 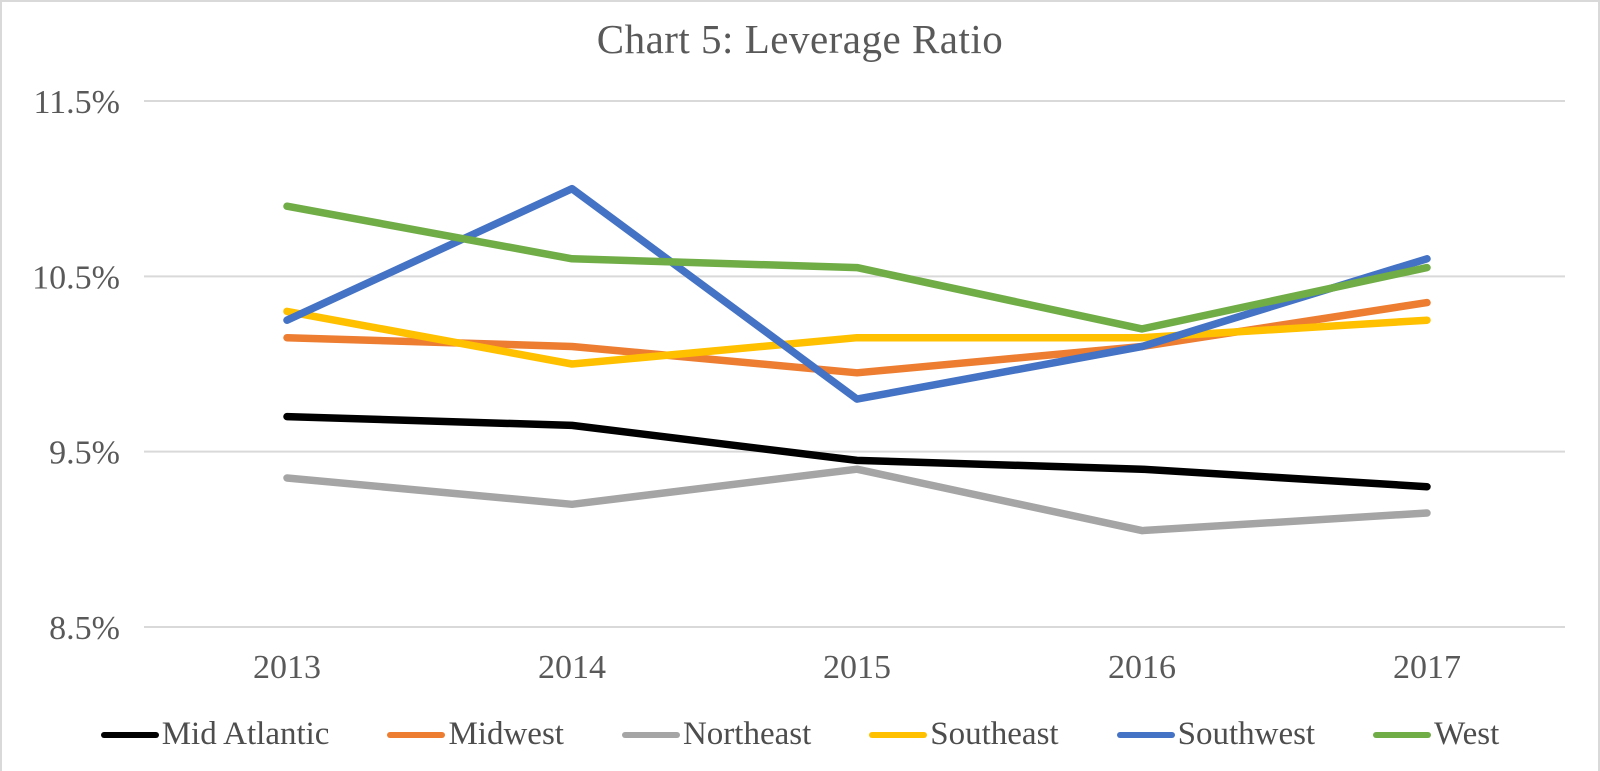 What do you see at coordinates (84, 628) in the screenshot?
I see `y-axis-tick-label: 8.5%` at bounding box center [84, 628].